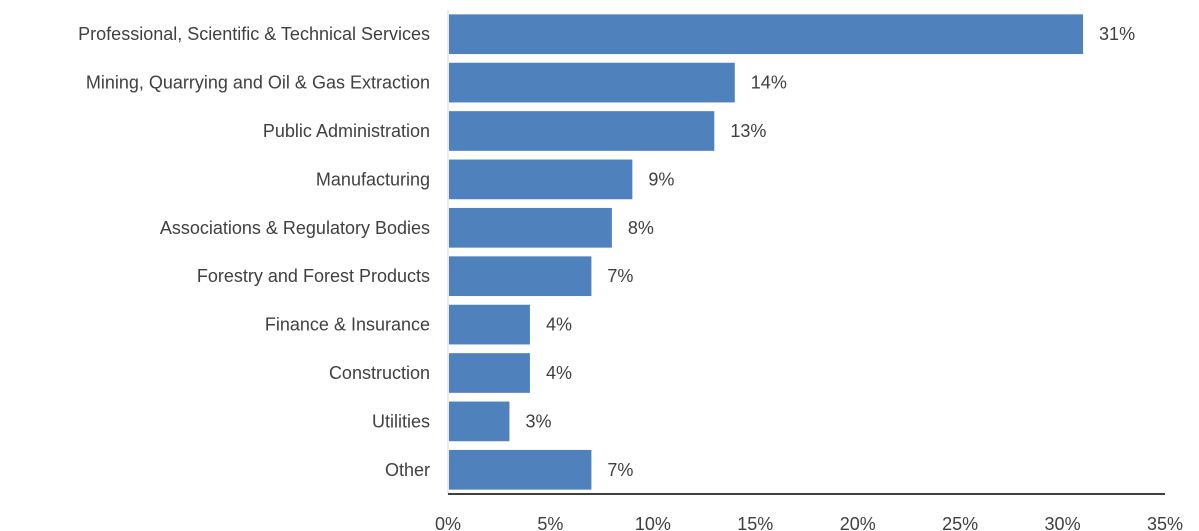 Image resolution: width=1199 pixels, height=531 pixels. What do you see at coordinates (1165, 522) in the screenshot?
I see `x-tick-label: 35%` at bounding box center [1165, 522].